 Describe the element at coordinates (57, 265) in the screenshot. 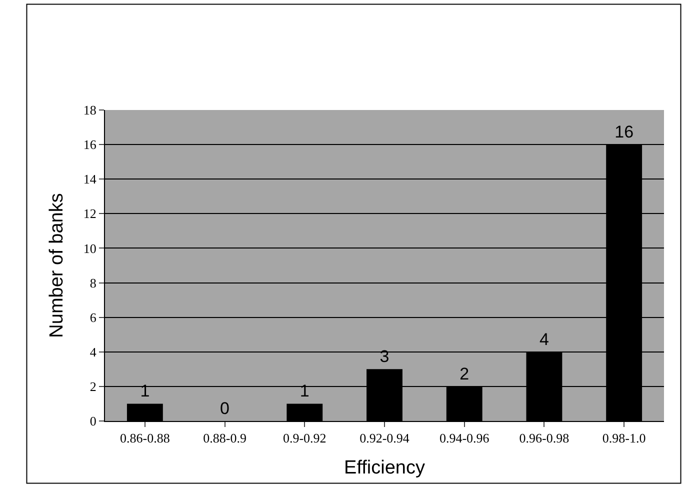

I see `y-axis-title: Number of banks` at that location.